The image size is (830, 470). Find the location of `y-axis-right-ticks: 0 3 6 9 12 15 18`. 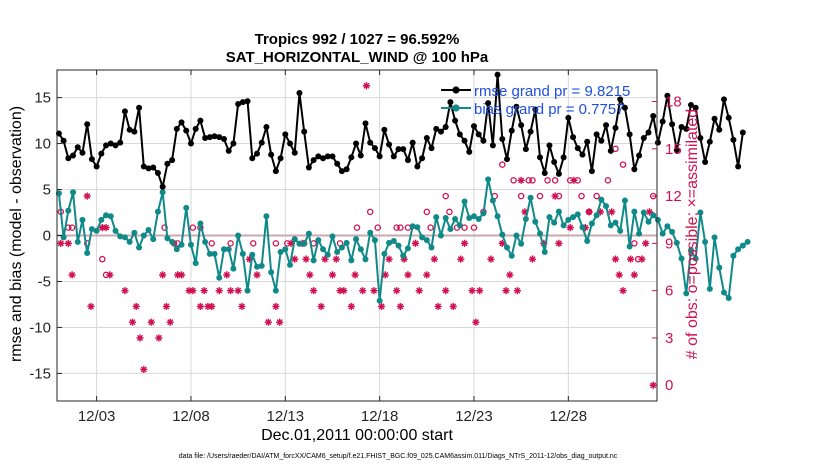

y-axis-right-ticks: 0 3 6 9 12 15 18 is located at coordinates (667, 244).